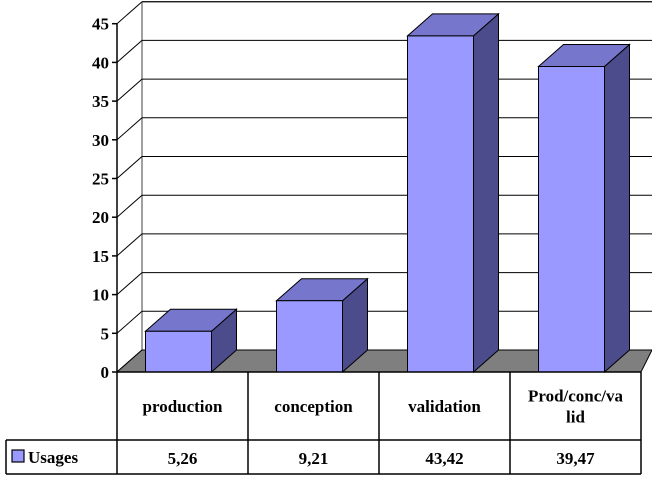 Image resolution: width=652 pixels, height=477 pixels. Describe the element at coordinates (100, 62) in the screenshot. I see `y-tick-label: 40` at that location.